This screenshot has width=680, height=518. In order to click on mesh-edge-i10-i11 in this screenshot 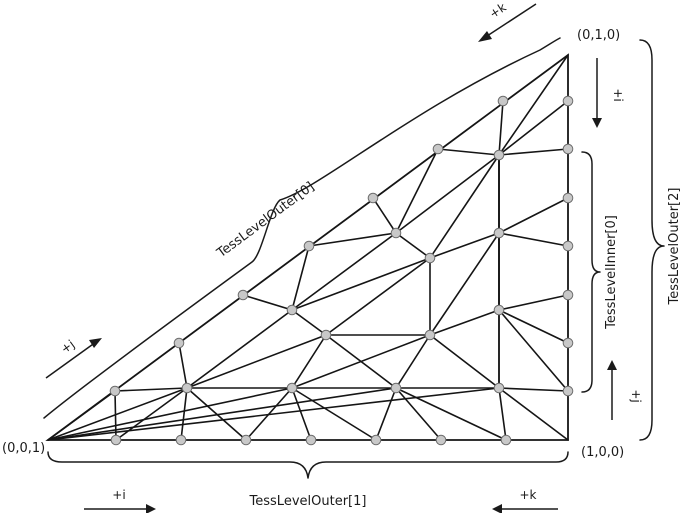, I will do `click(464, 245)`.